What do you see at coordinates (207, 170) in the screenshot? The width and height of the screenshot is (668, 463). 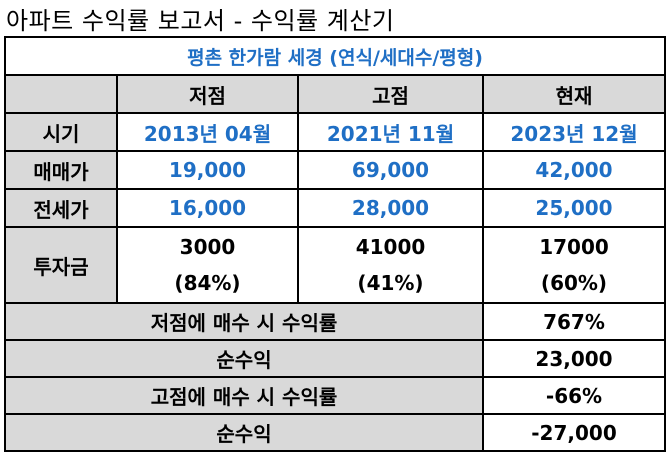 I see `sale-price-low: 19,000` at bounding box center [207, 170].